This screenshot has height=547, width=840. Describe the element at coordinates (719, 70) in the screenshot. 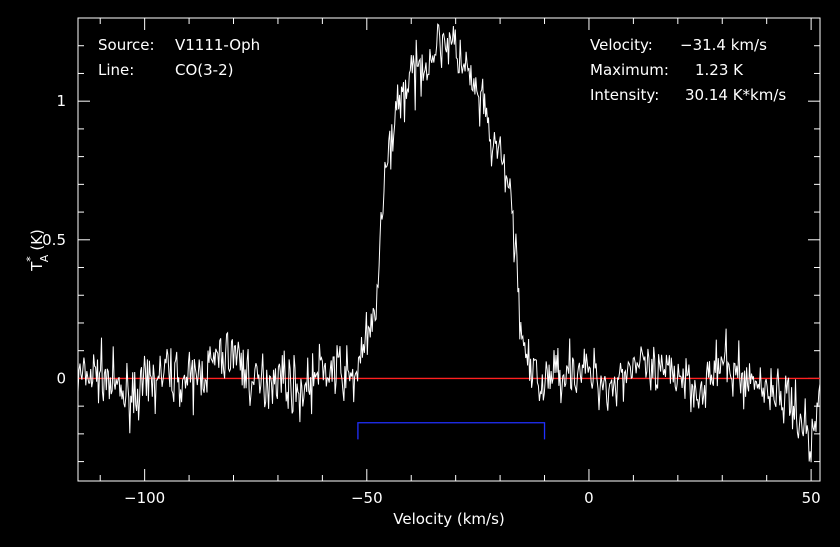

I see `maximum-value: 1.23 K` at that location.